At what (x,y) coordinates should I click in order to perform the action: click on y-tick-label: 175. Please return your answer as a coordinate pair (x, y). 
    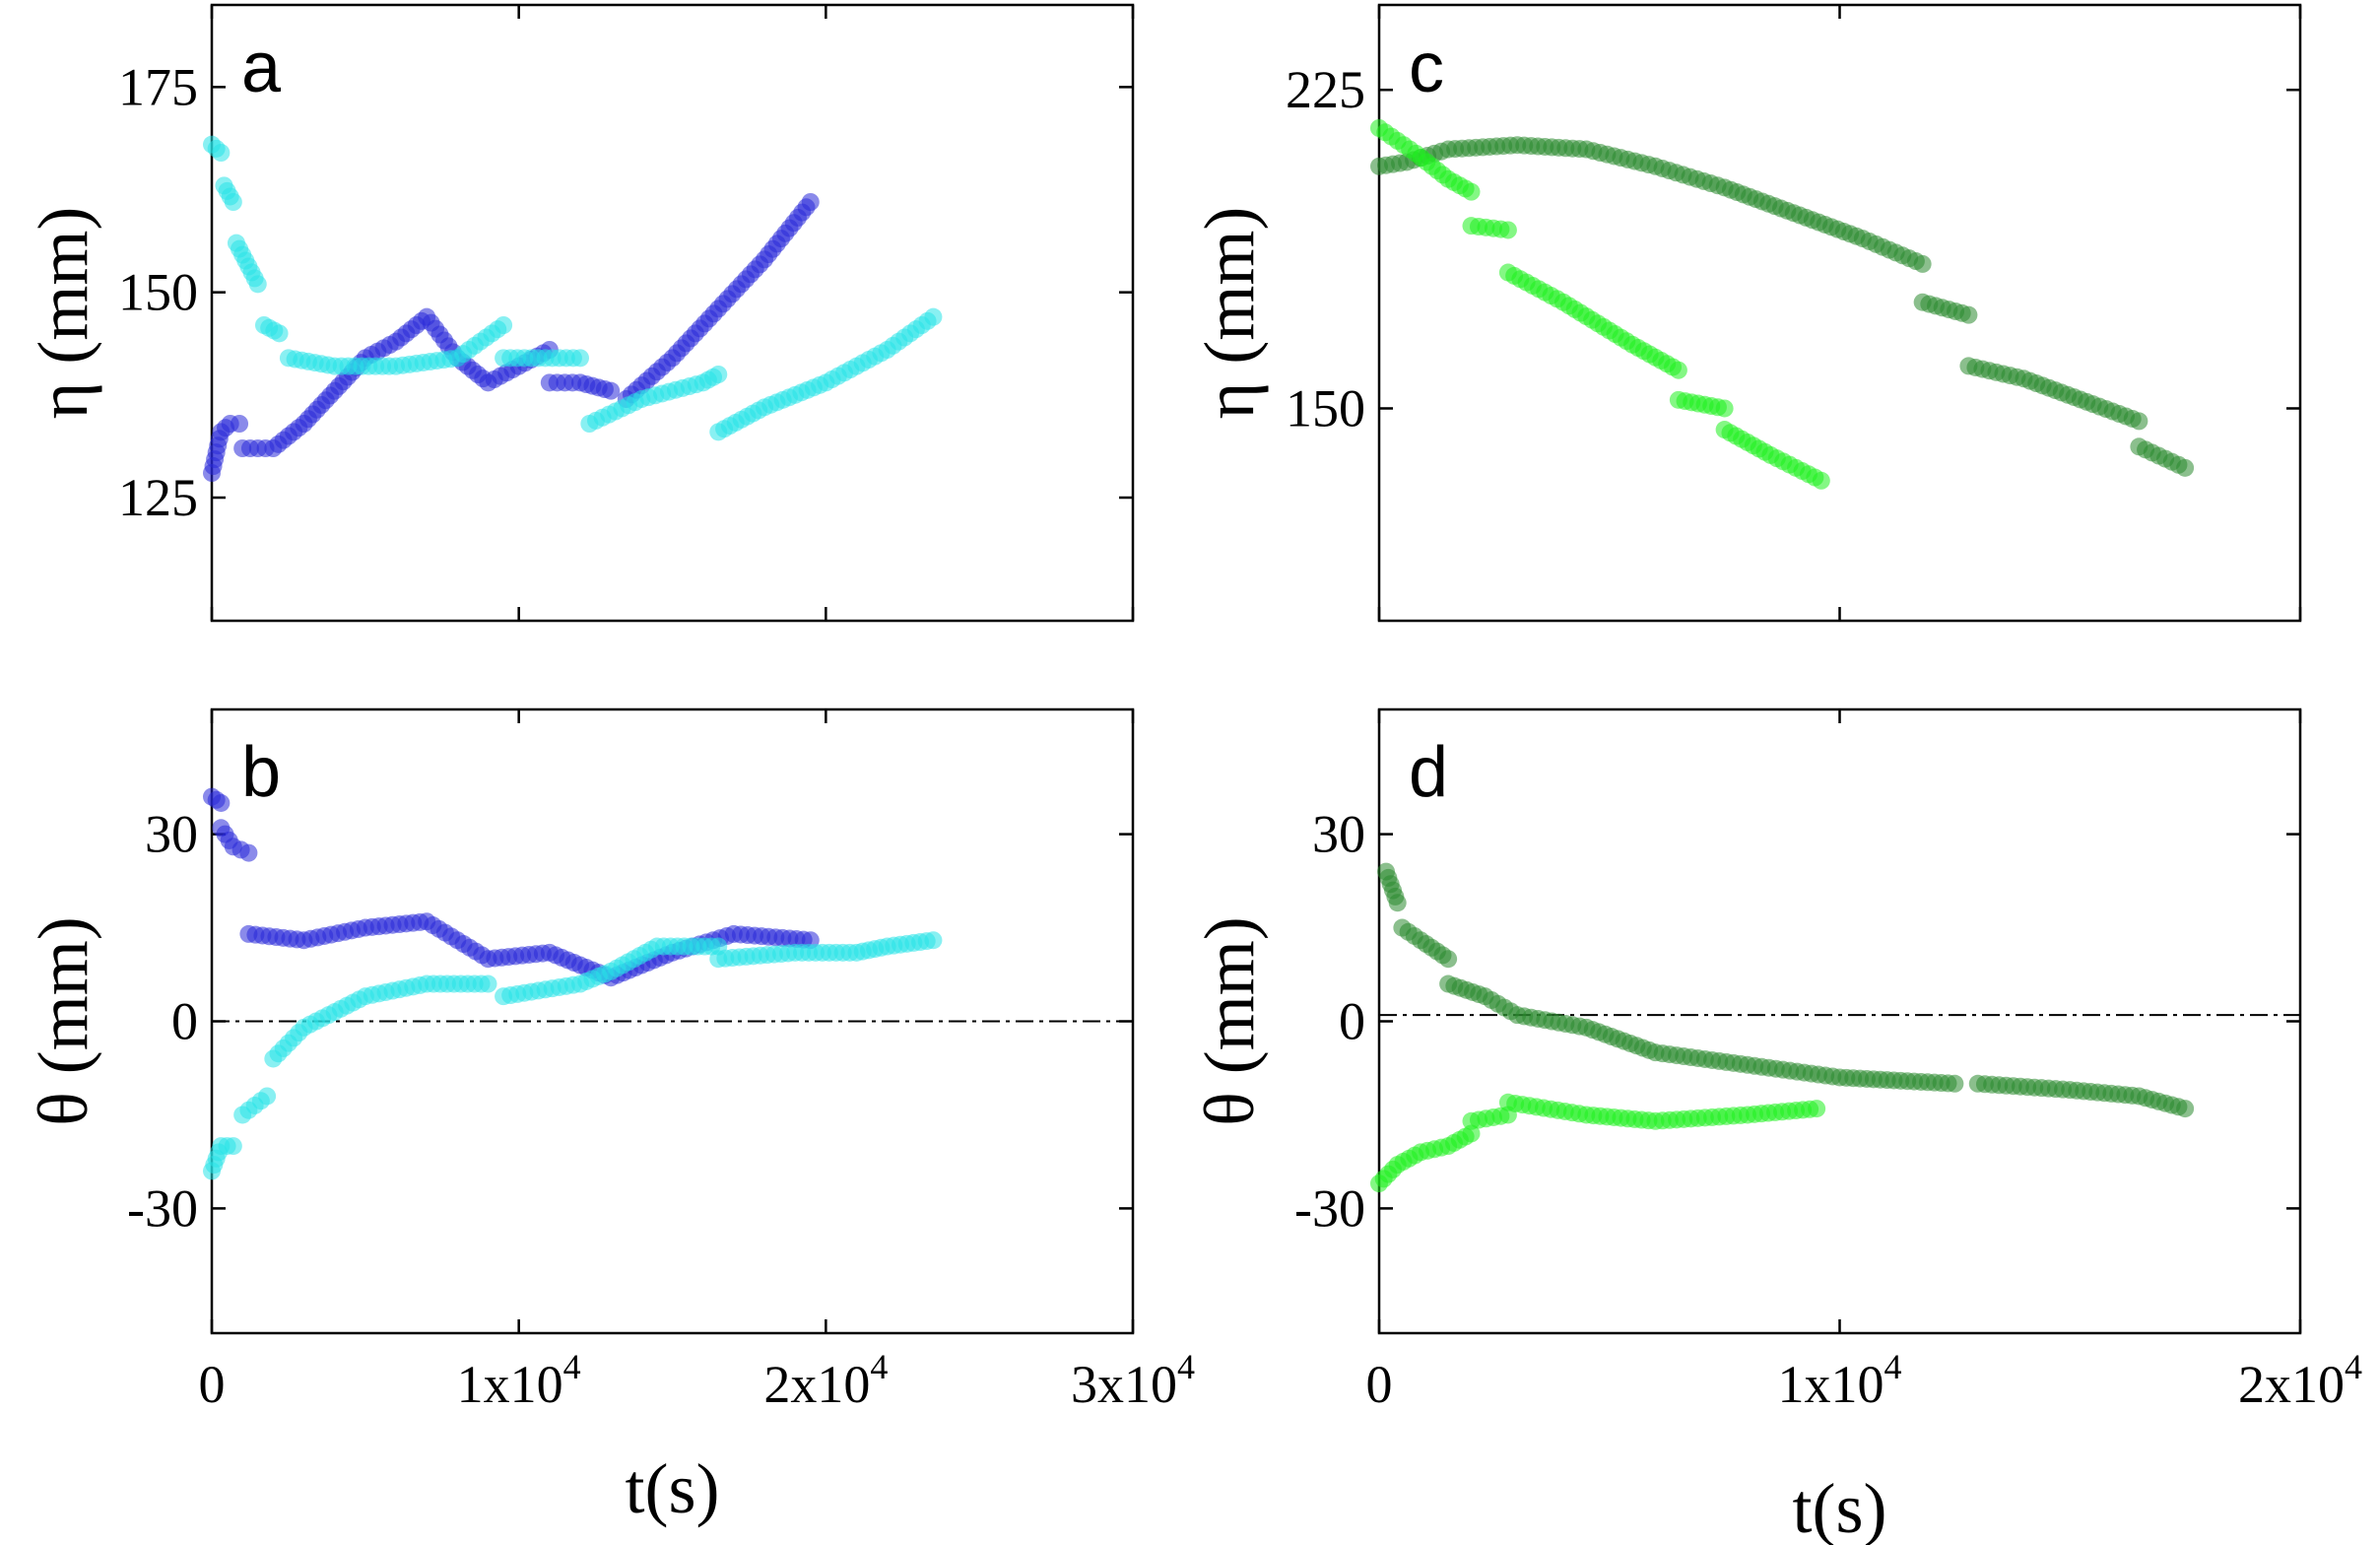
    Looking at the image, I should click on (158, 86).